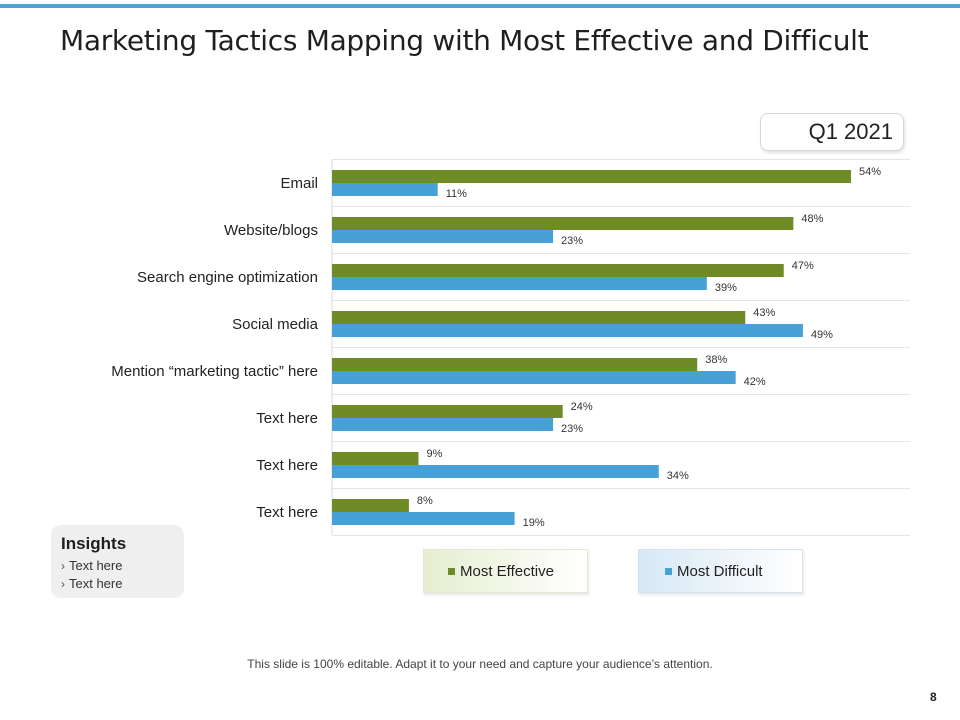 The width and height of the screenshot is (960, 720). I want to click on data-label: 43%, so click(764, 313).